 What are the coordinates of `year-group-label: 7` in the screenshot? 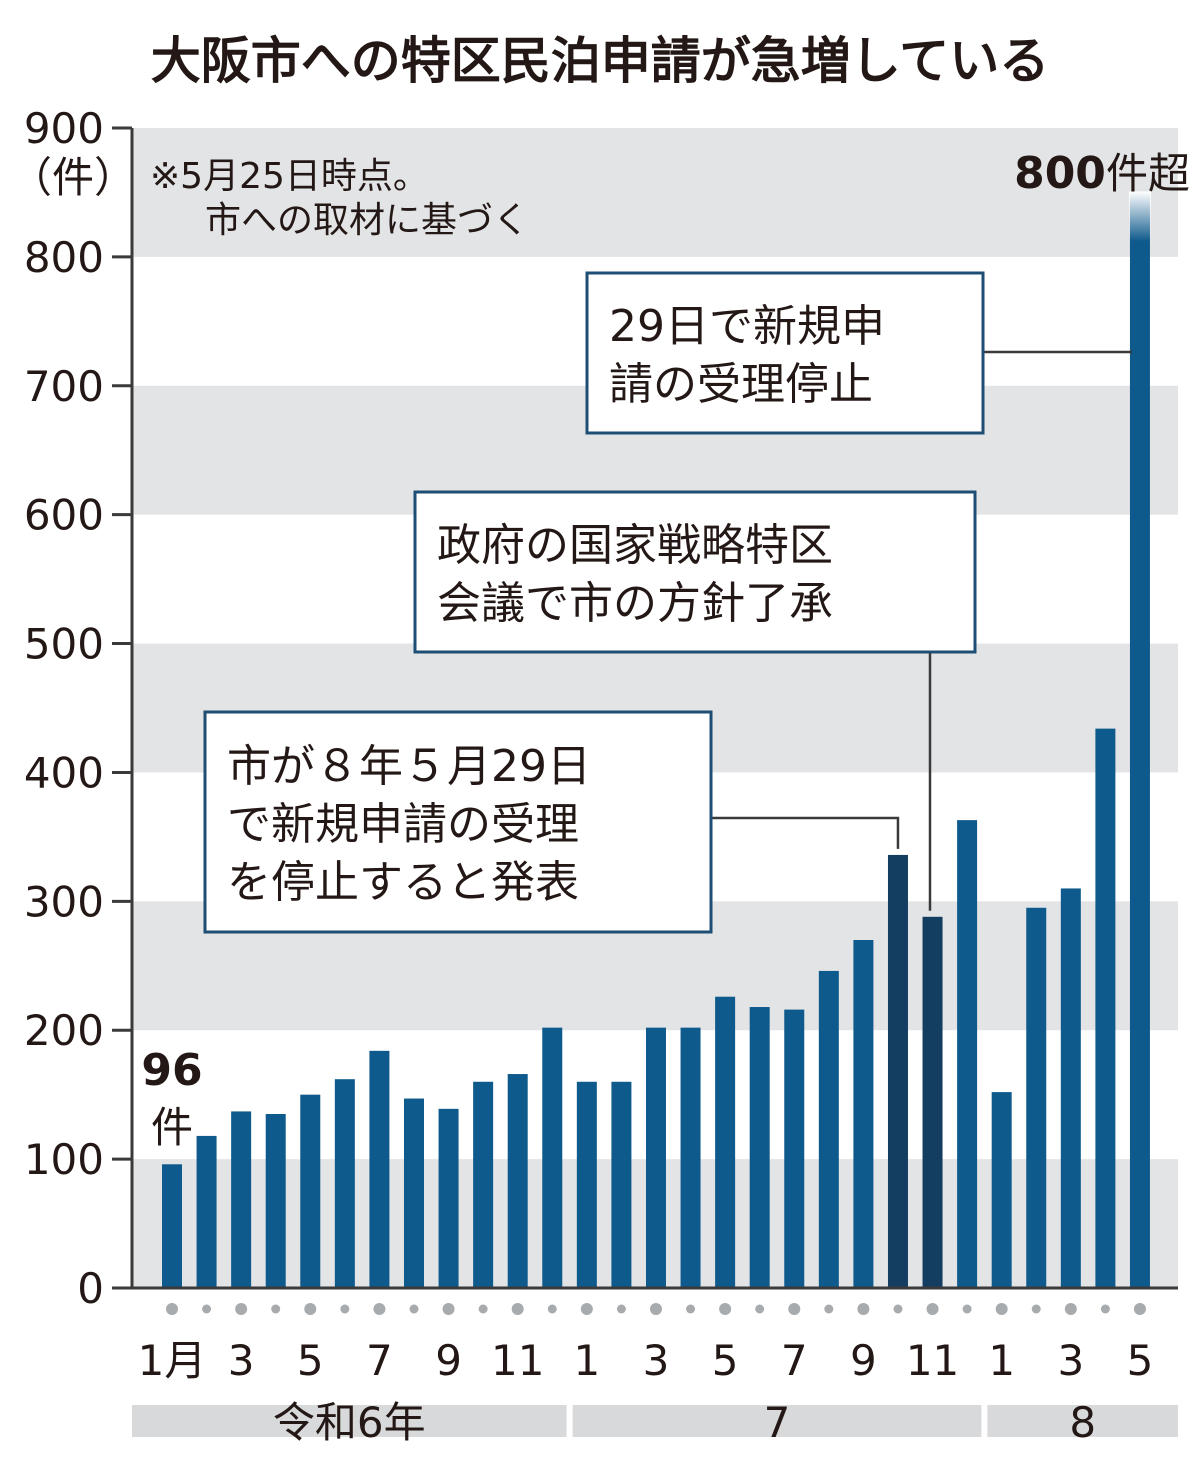 It's located at (777, 1422).